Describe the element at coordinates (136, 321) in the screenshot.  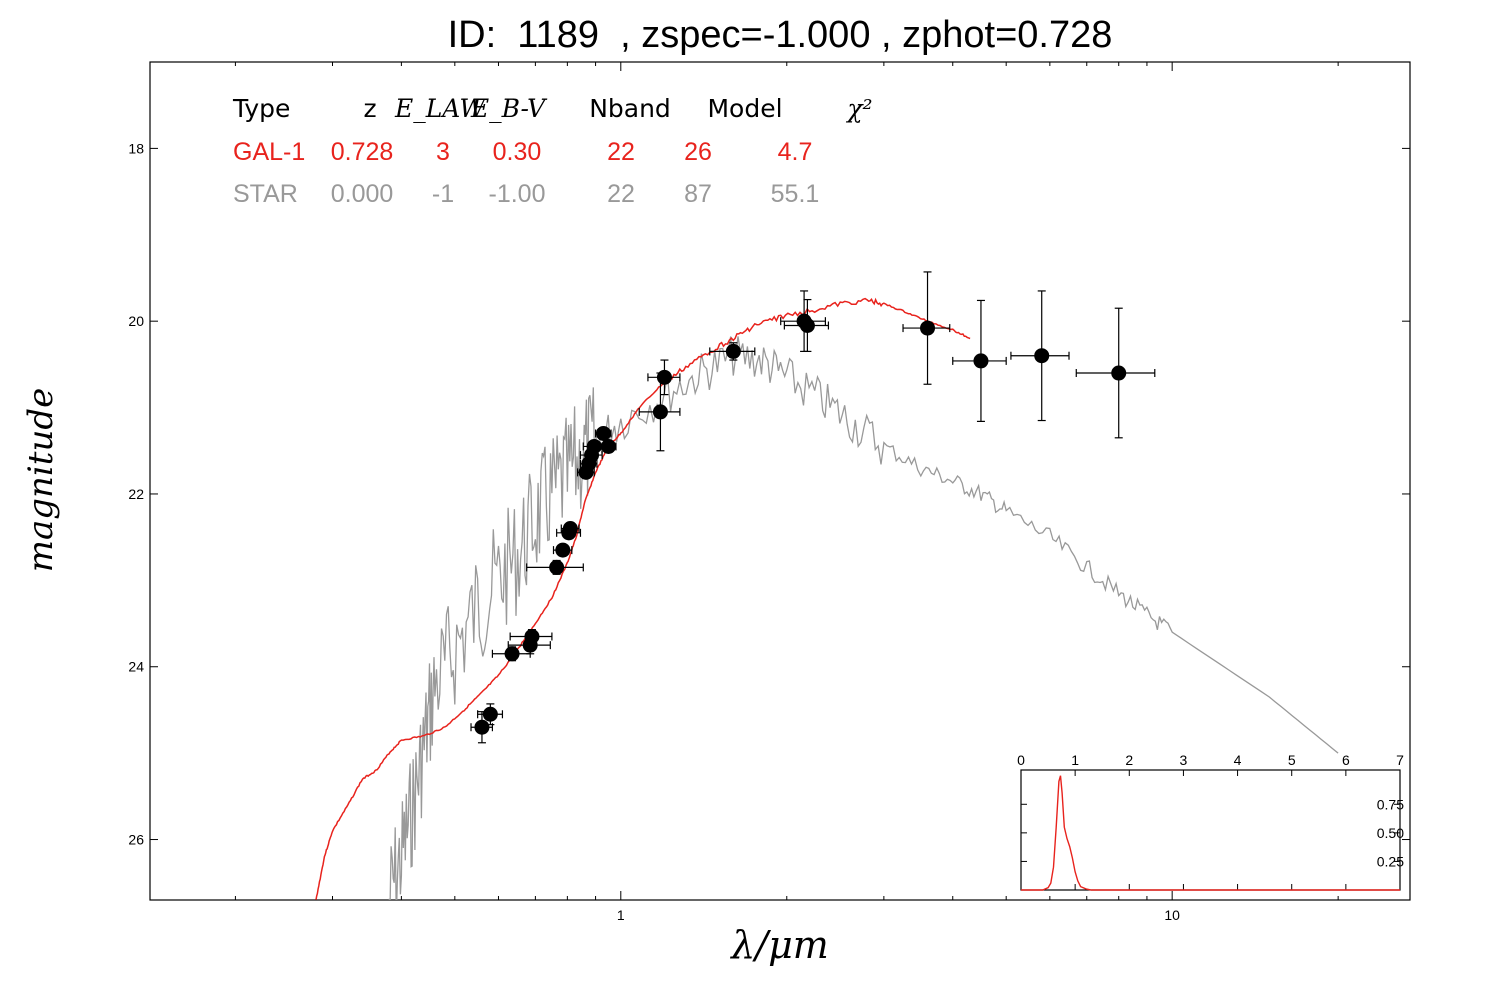
I see `y-tick-label: 20` at that location.